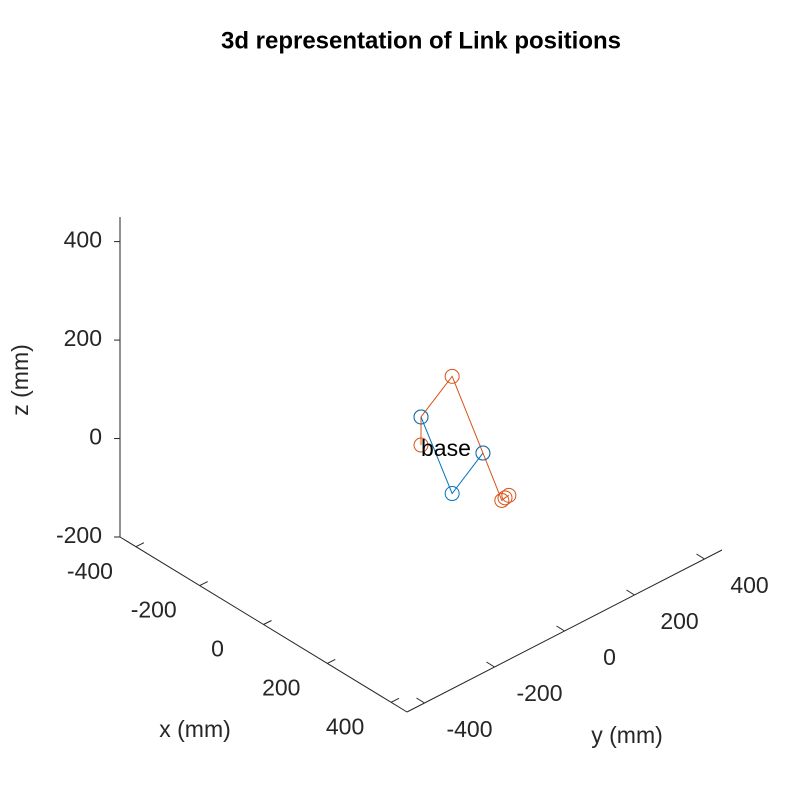  Describe the element at coordinates (79, 535) in the screenshot. I see `z-tick-label: -200` at that location.